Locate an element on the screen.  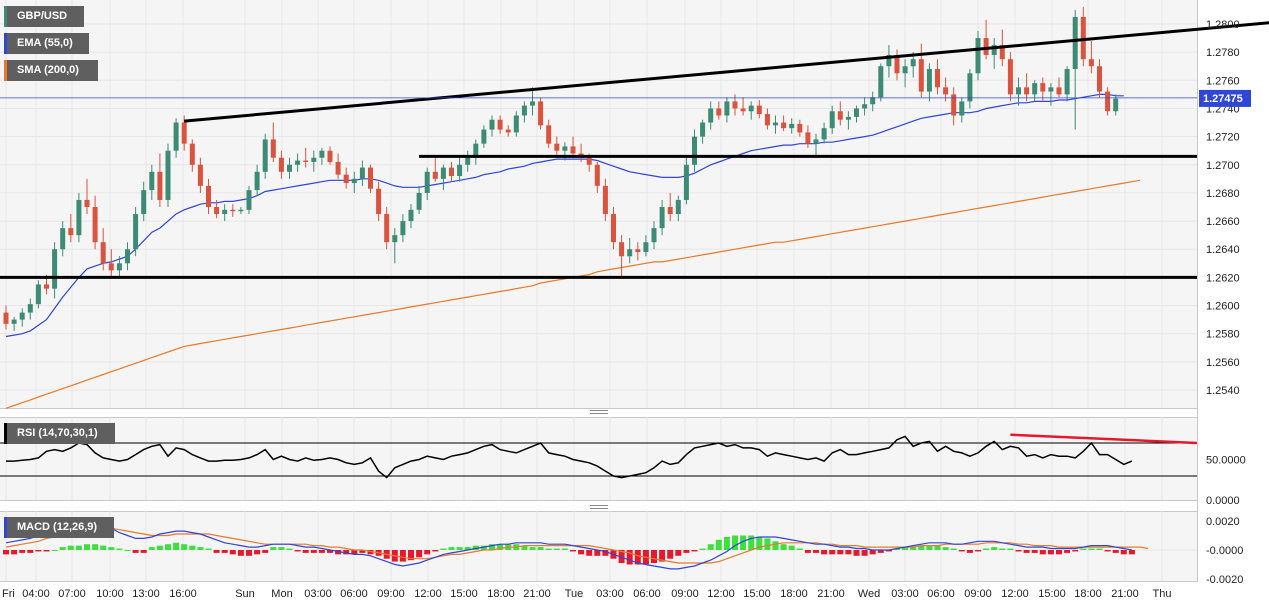
price-tick-label: 1.2660 is located at coordinates (1223, 222).